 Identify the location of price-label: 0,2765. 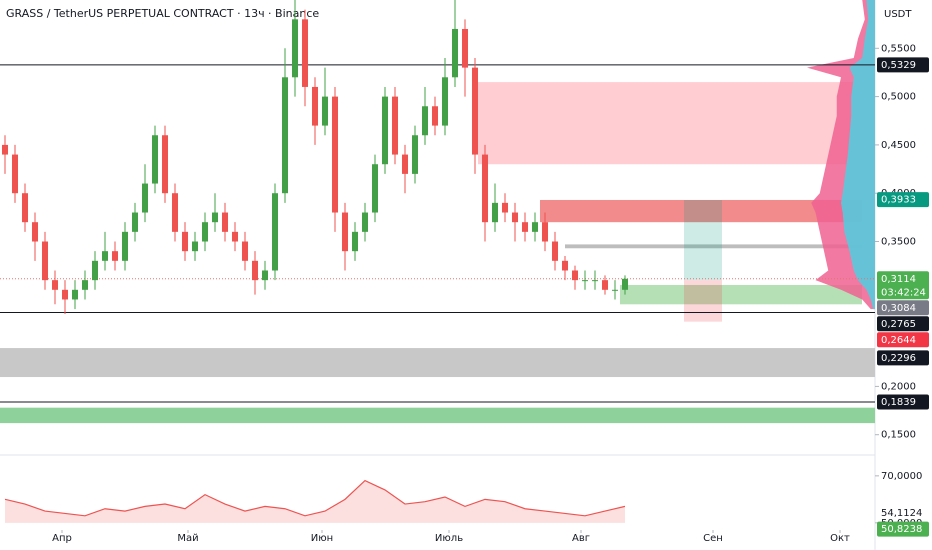
(898, 324).